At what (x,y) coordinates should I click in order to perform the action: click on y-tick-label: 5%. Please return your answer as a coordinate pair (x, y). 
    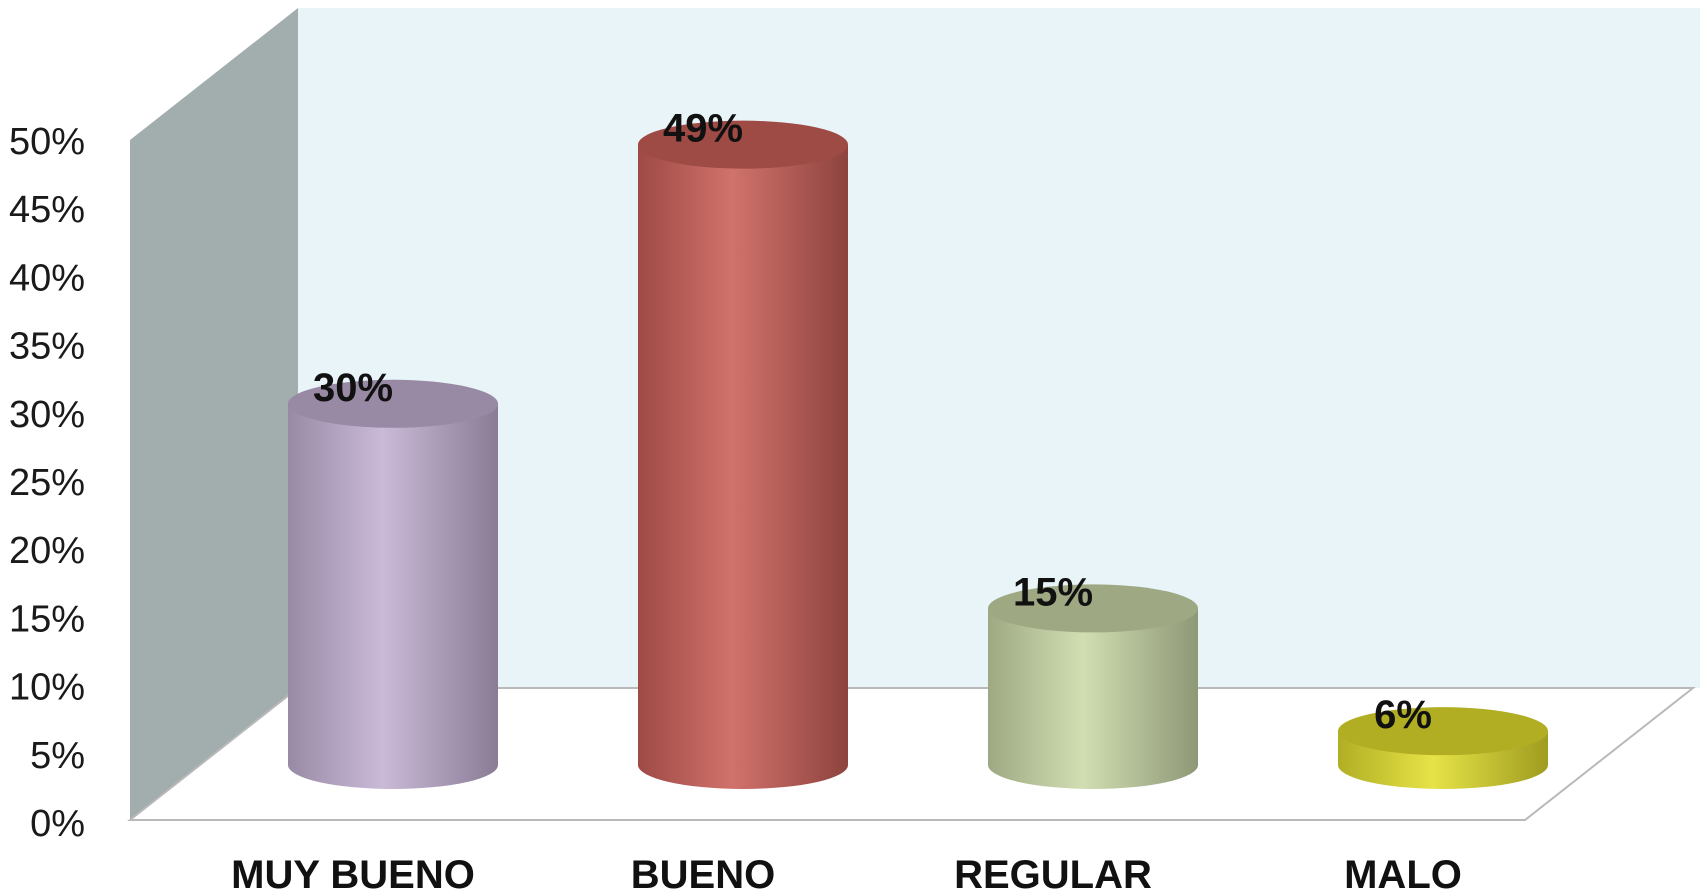
    Looking at the image, I should click on (57, 756).